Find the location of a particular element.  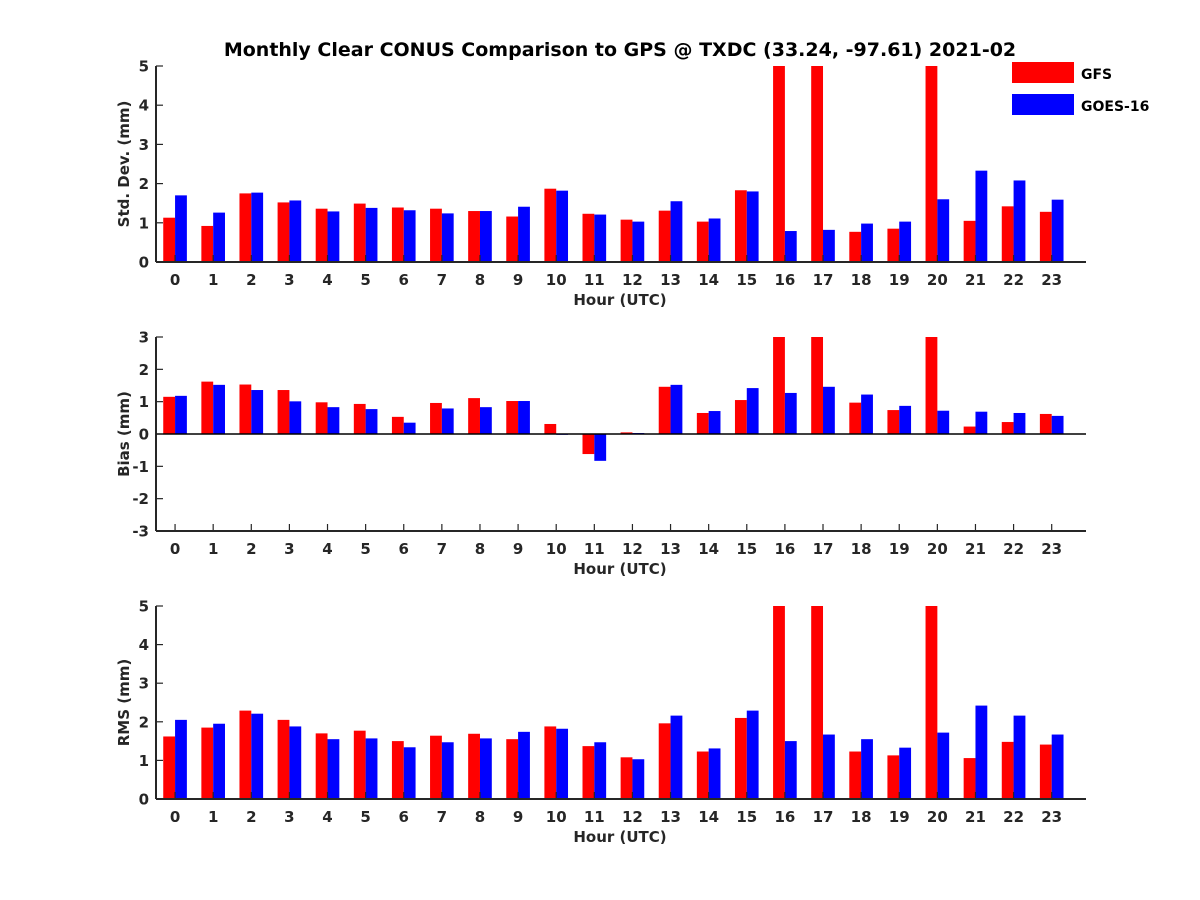

x-axis-label-rms: Hour (UTC) is located at coordinates (619, 837).